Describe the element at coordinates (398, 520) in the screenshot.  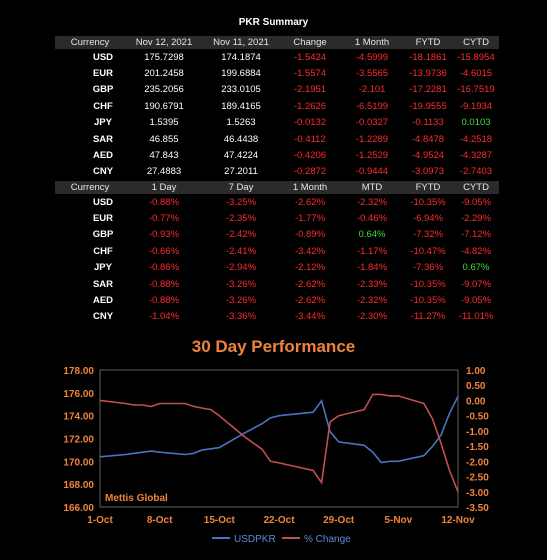
I see `x-tick-label: 5-Nov` at that location.